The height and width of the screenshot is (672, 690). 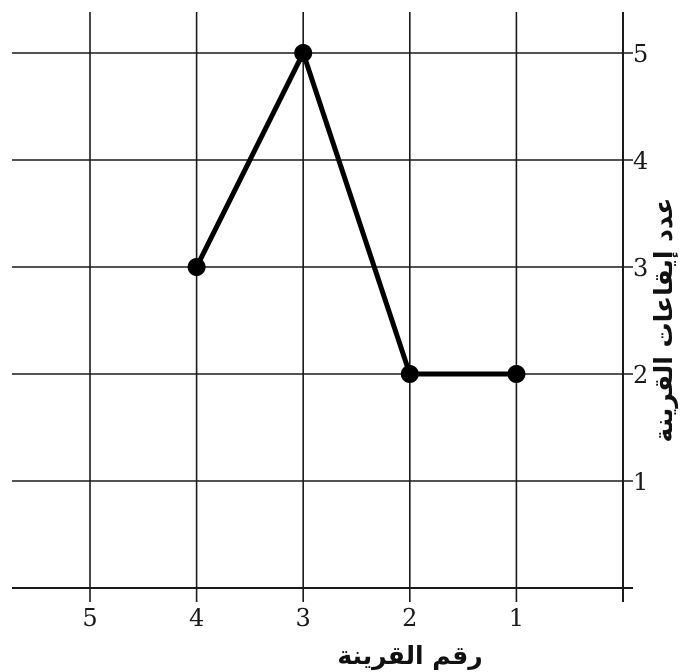 What do you see at coordinates (640, 54) in the screenshot?
I see `y-tick-label-5: 5` at bounding box center [640, 54].